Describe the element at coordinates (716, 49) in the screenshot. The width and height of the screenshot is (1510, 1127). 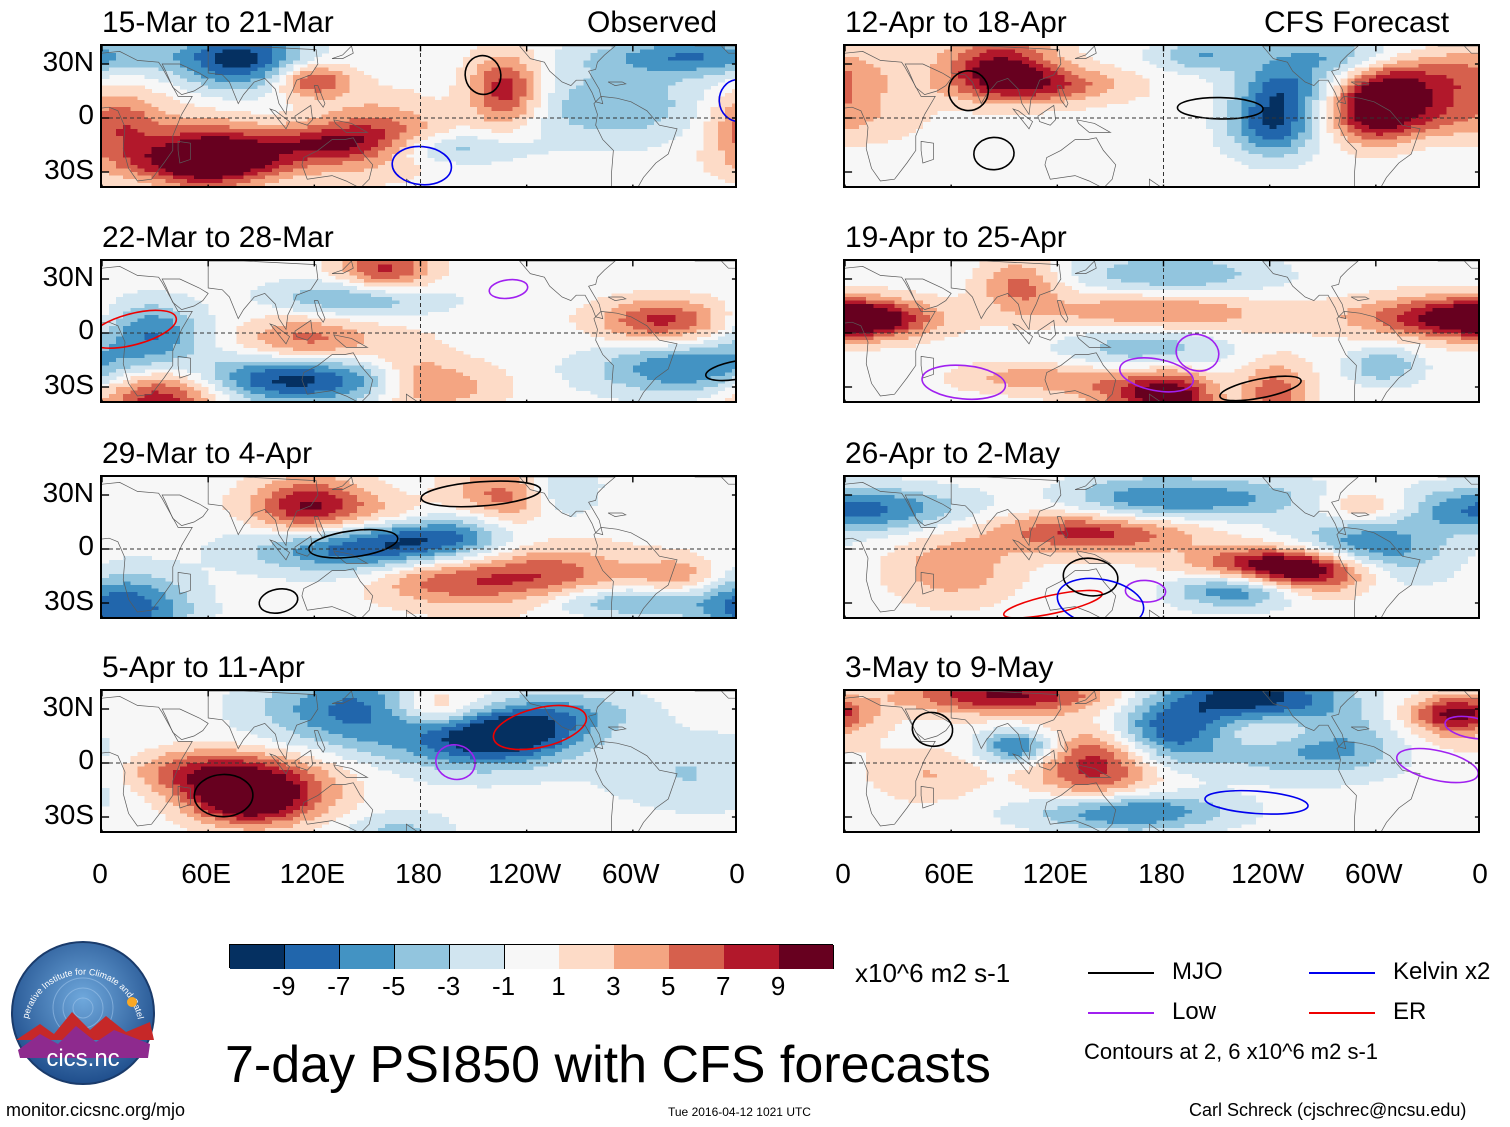
I see `coastline` at that location.